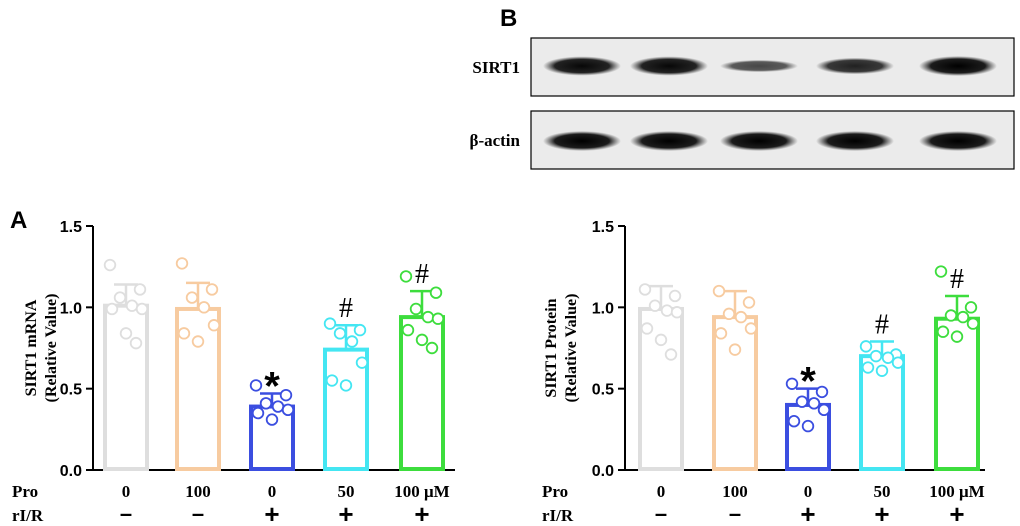  Describe the element at coordinates (496, 67) in the screenshot. I see `blot-row-label: SIRT1` at that location.